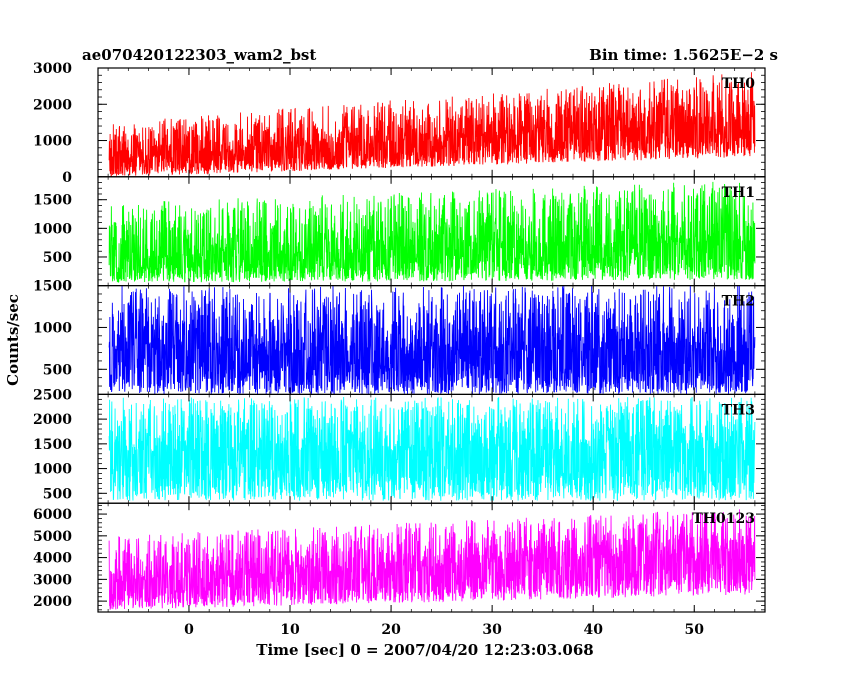 This screenshot has height=680, width=850. I want to click on x-axis-ticks: 0 10 20 30 40 50, so click(444, 630).